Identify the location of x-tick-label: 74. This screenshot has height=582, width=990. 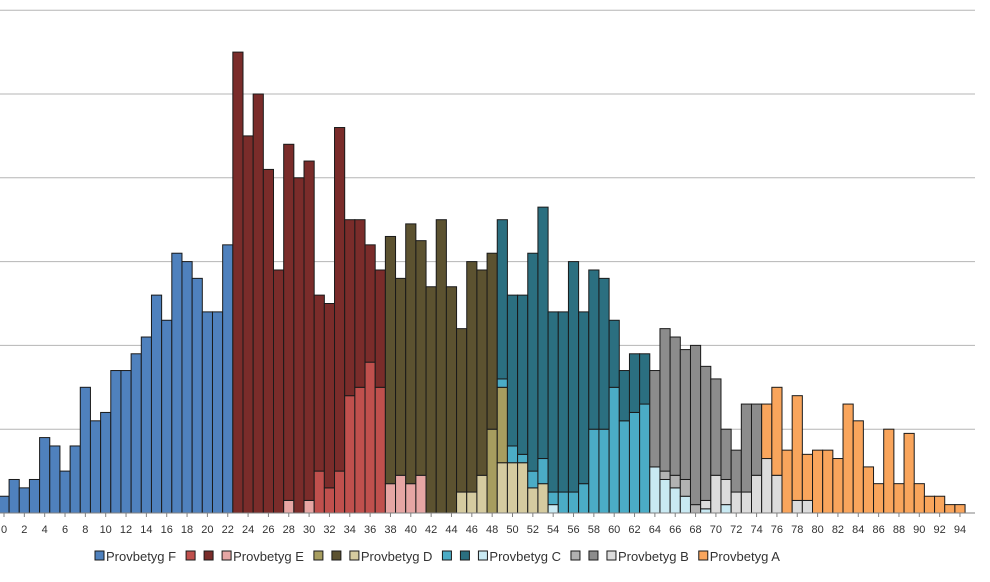
(756, 530).